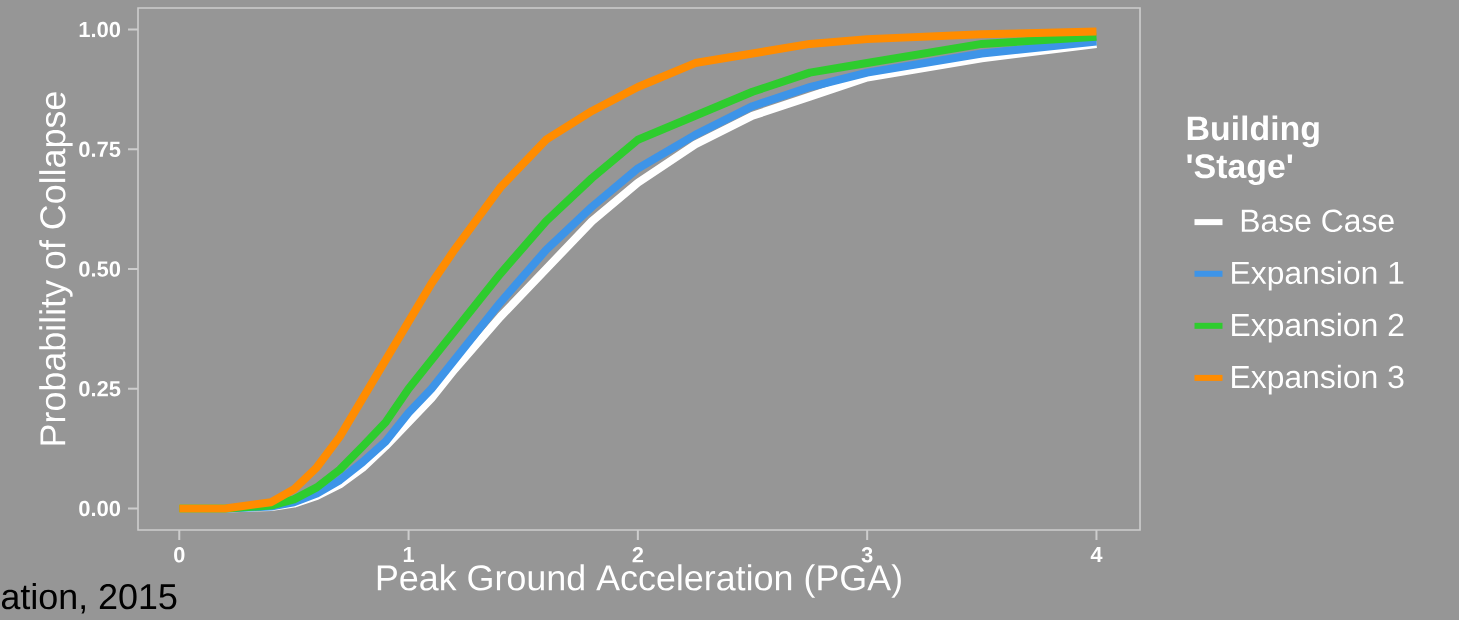 This screenshot has width=1459, height=620. What do you see at coordinates (100, 508) in the screenshot?
I see `y-tick-label: 0.00` at bounding box center [100, 508].